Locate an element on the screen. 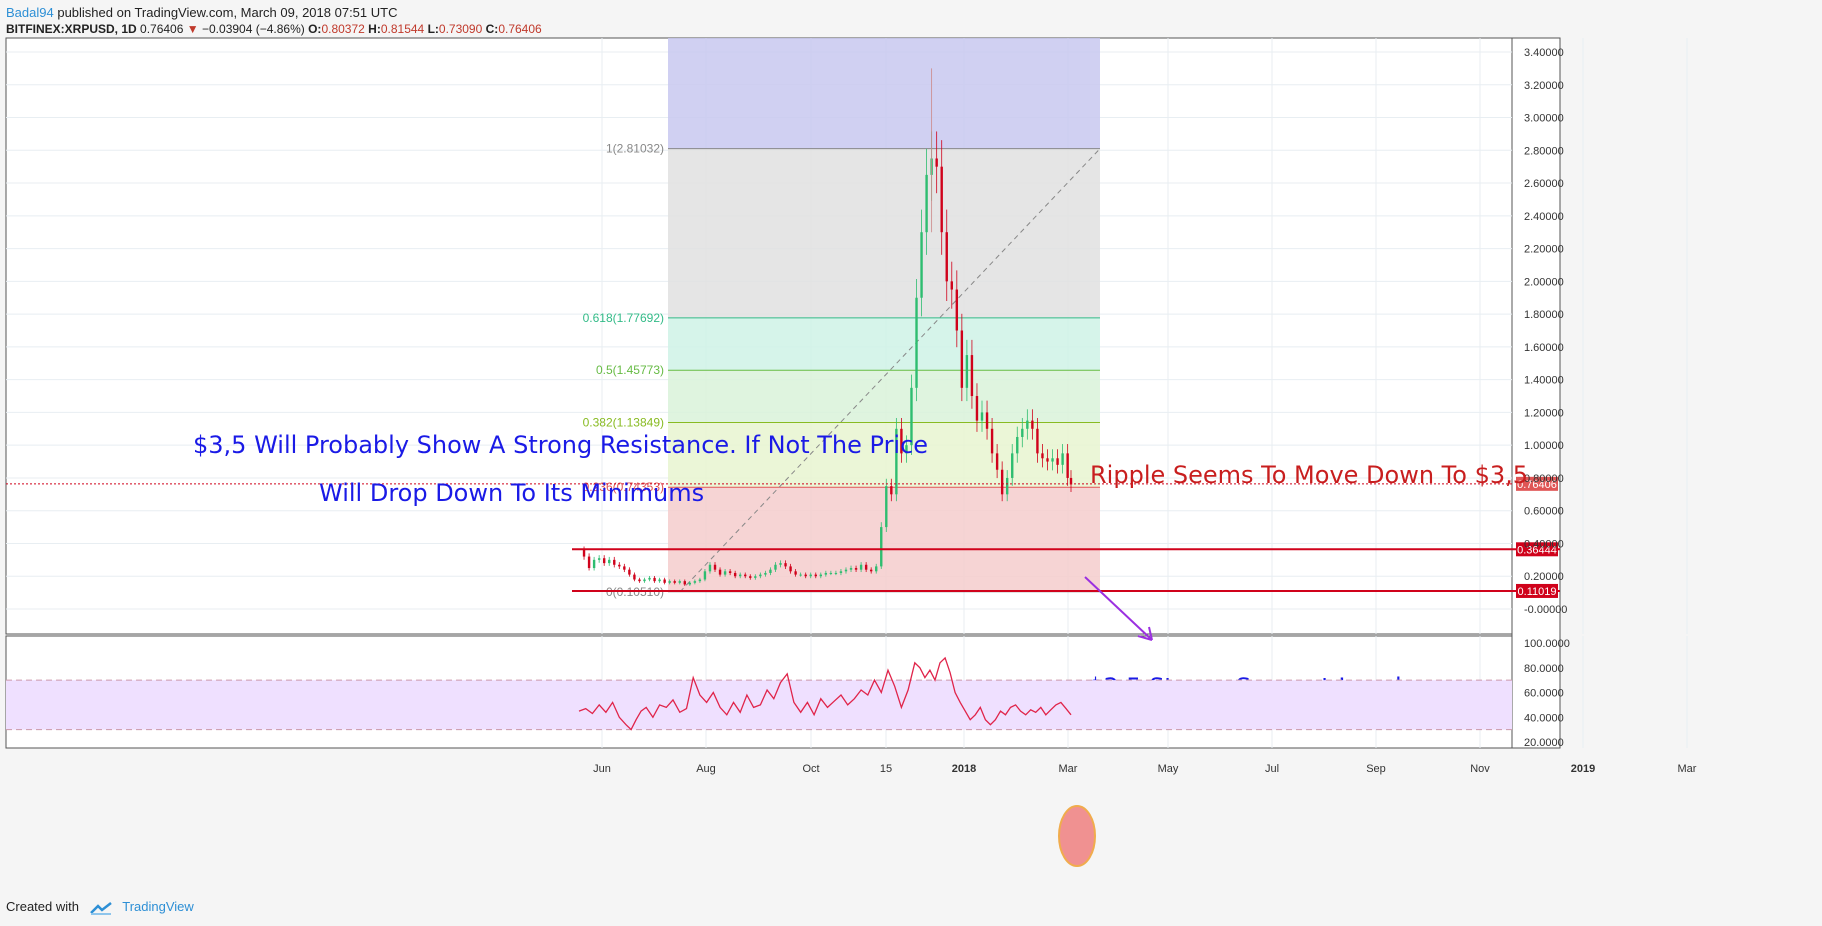 This screenshot has height=926, width=1822. fib-level-label: 0.382(1.13849) is located at coordinates (623, 422).